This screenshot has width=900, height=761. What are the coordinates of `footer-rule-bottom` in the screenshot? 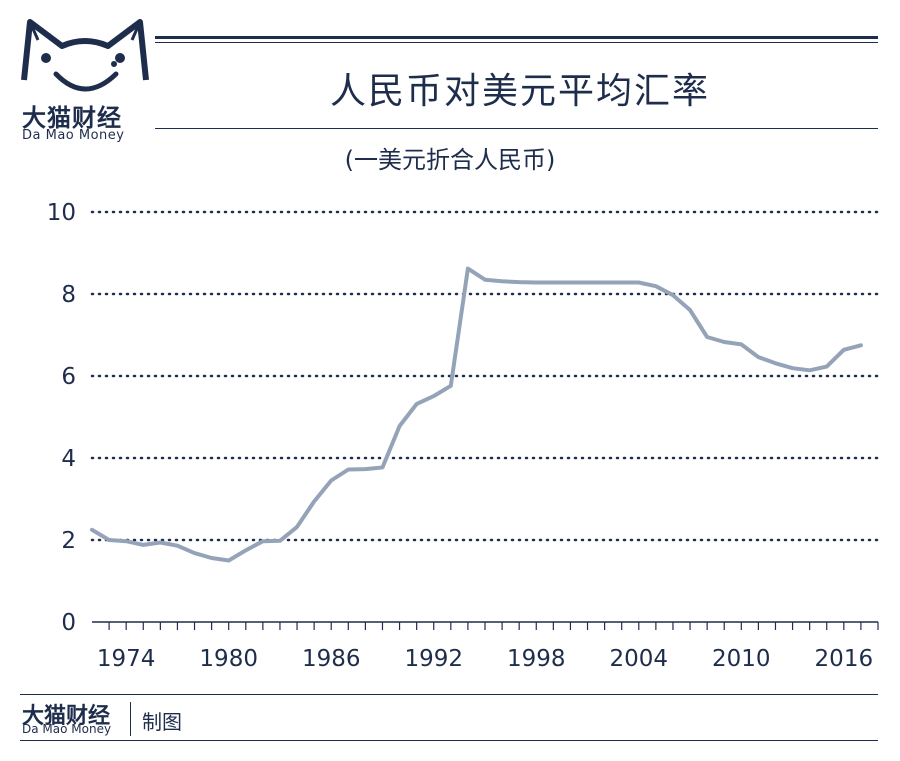 It's located at (449, 740).